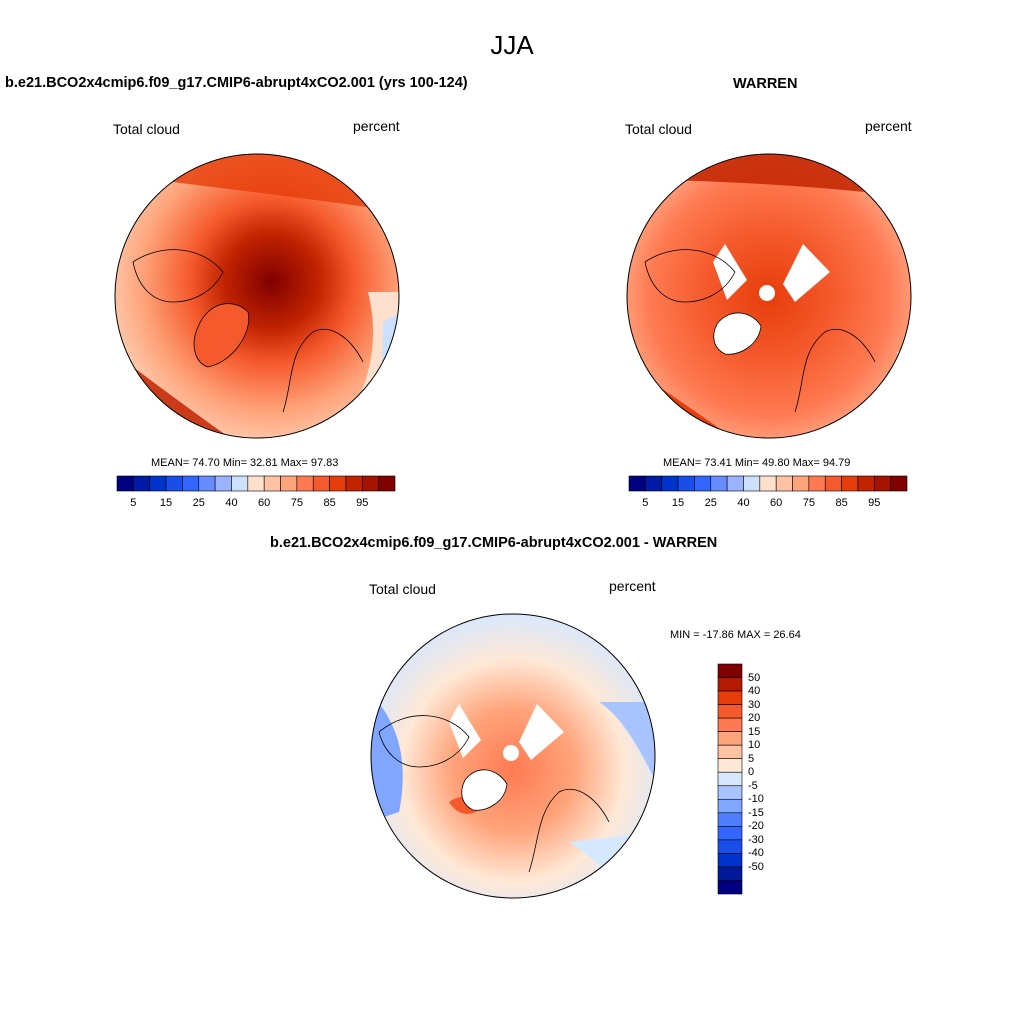 The height and width of the screenshot is (1024, 1024). What do you see at coordinates (756, 799) in the screenshot?
I see `colorbar-tick-label: -10` at bounding box center [756, 799].